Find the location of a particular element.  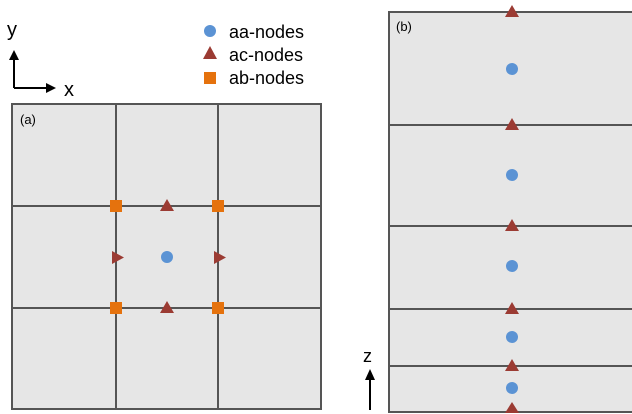

legend-label-aa: aa-nodes is located at coordinates (266, 32).